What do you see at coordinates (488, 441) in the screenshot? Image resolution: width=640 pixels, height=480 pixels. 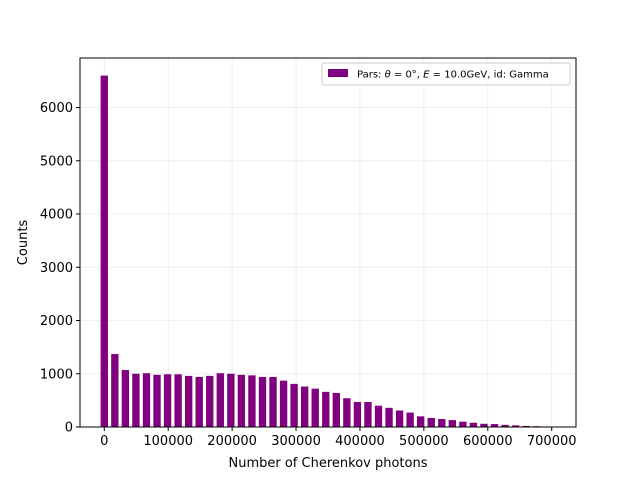 I see `x-tick-label: 600000` at bounding box center [488, 441].